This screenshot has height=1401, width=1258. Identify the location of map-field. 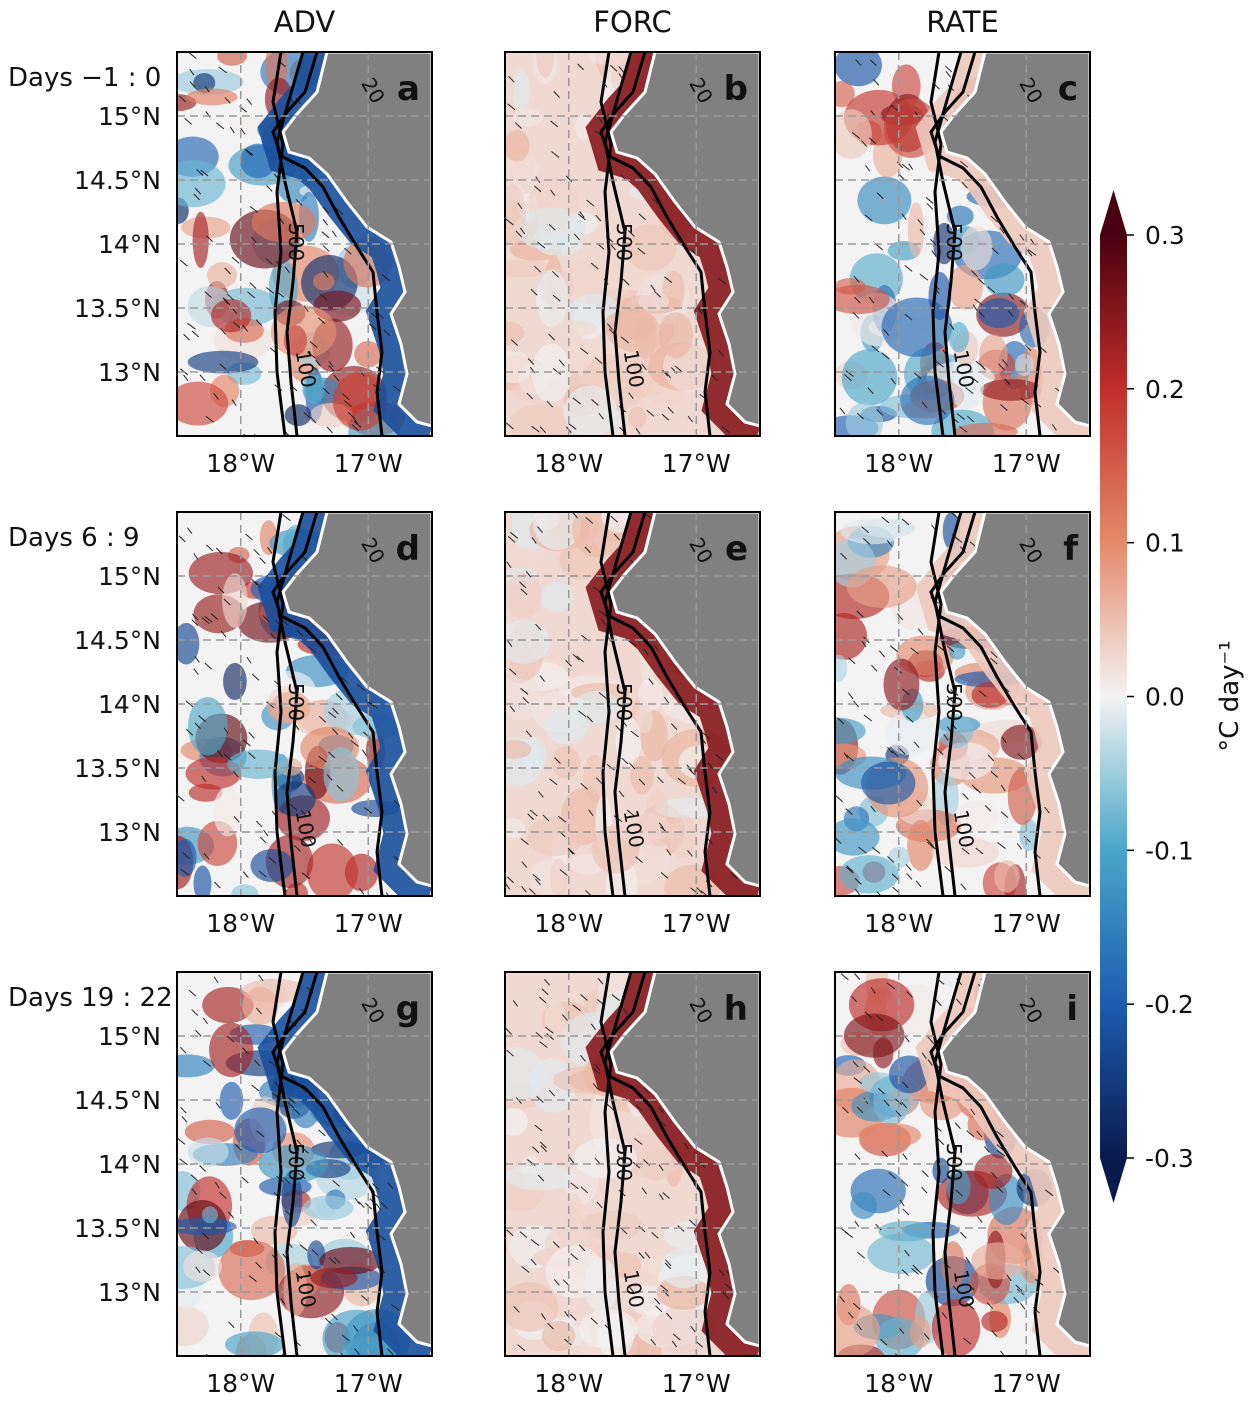
(632, 1164).